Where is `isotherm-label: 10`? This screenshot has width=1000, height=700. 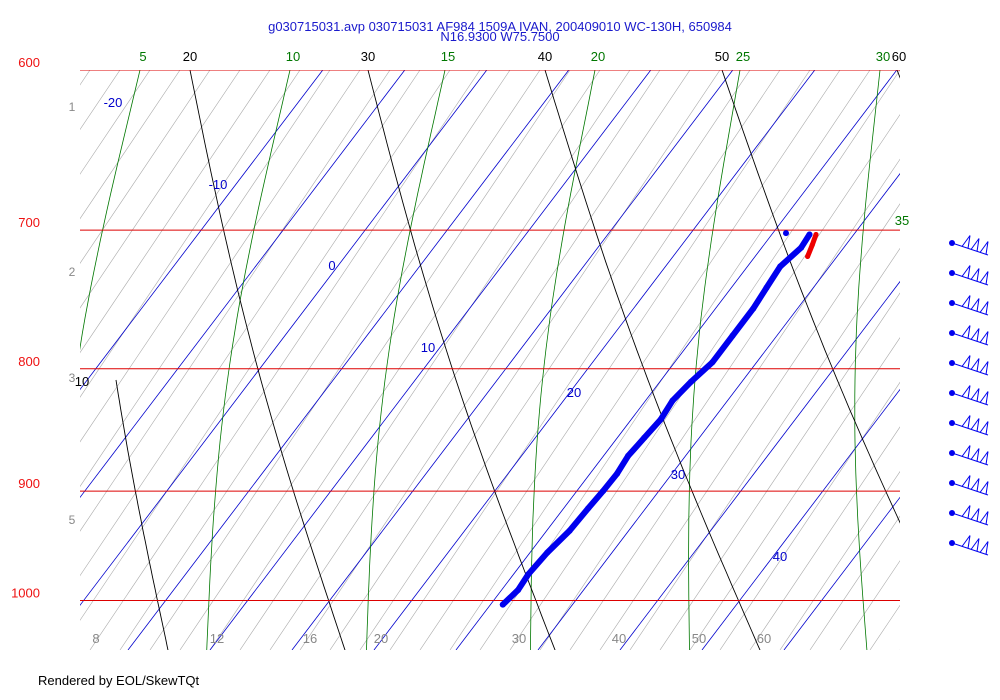 isotherm-label: 10 is located at coordinates (428, 347).